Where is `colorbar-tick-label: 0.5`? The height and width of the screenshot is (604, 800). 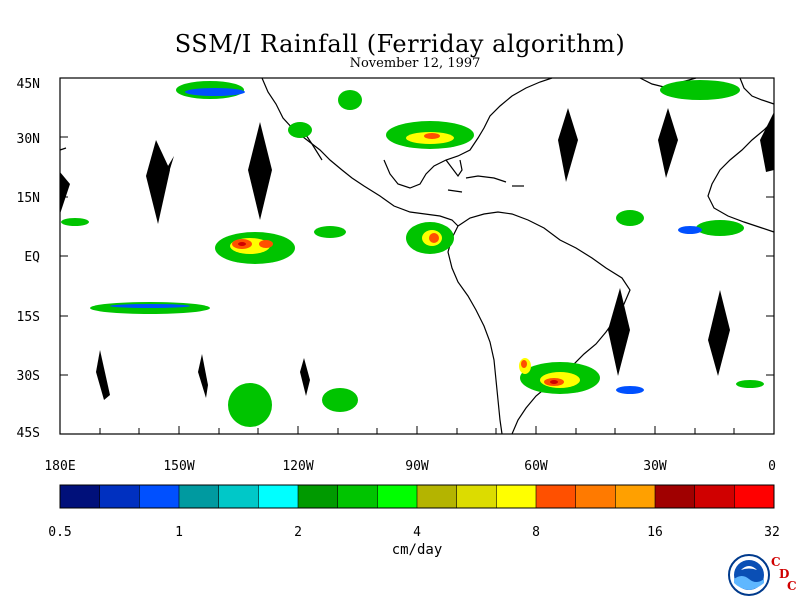
colorbar-tick-label: 0.5 is located at coordinates (59, 532).